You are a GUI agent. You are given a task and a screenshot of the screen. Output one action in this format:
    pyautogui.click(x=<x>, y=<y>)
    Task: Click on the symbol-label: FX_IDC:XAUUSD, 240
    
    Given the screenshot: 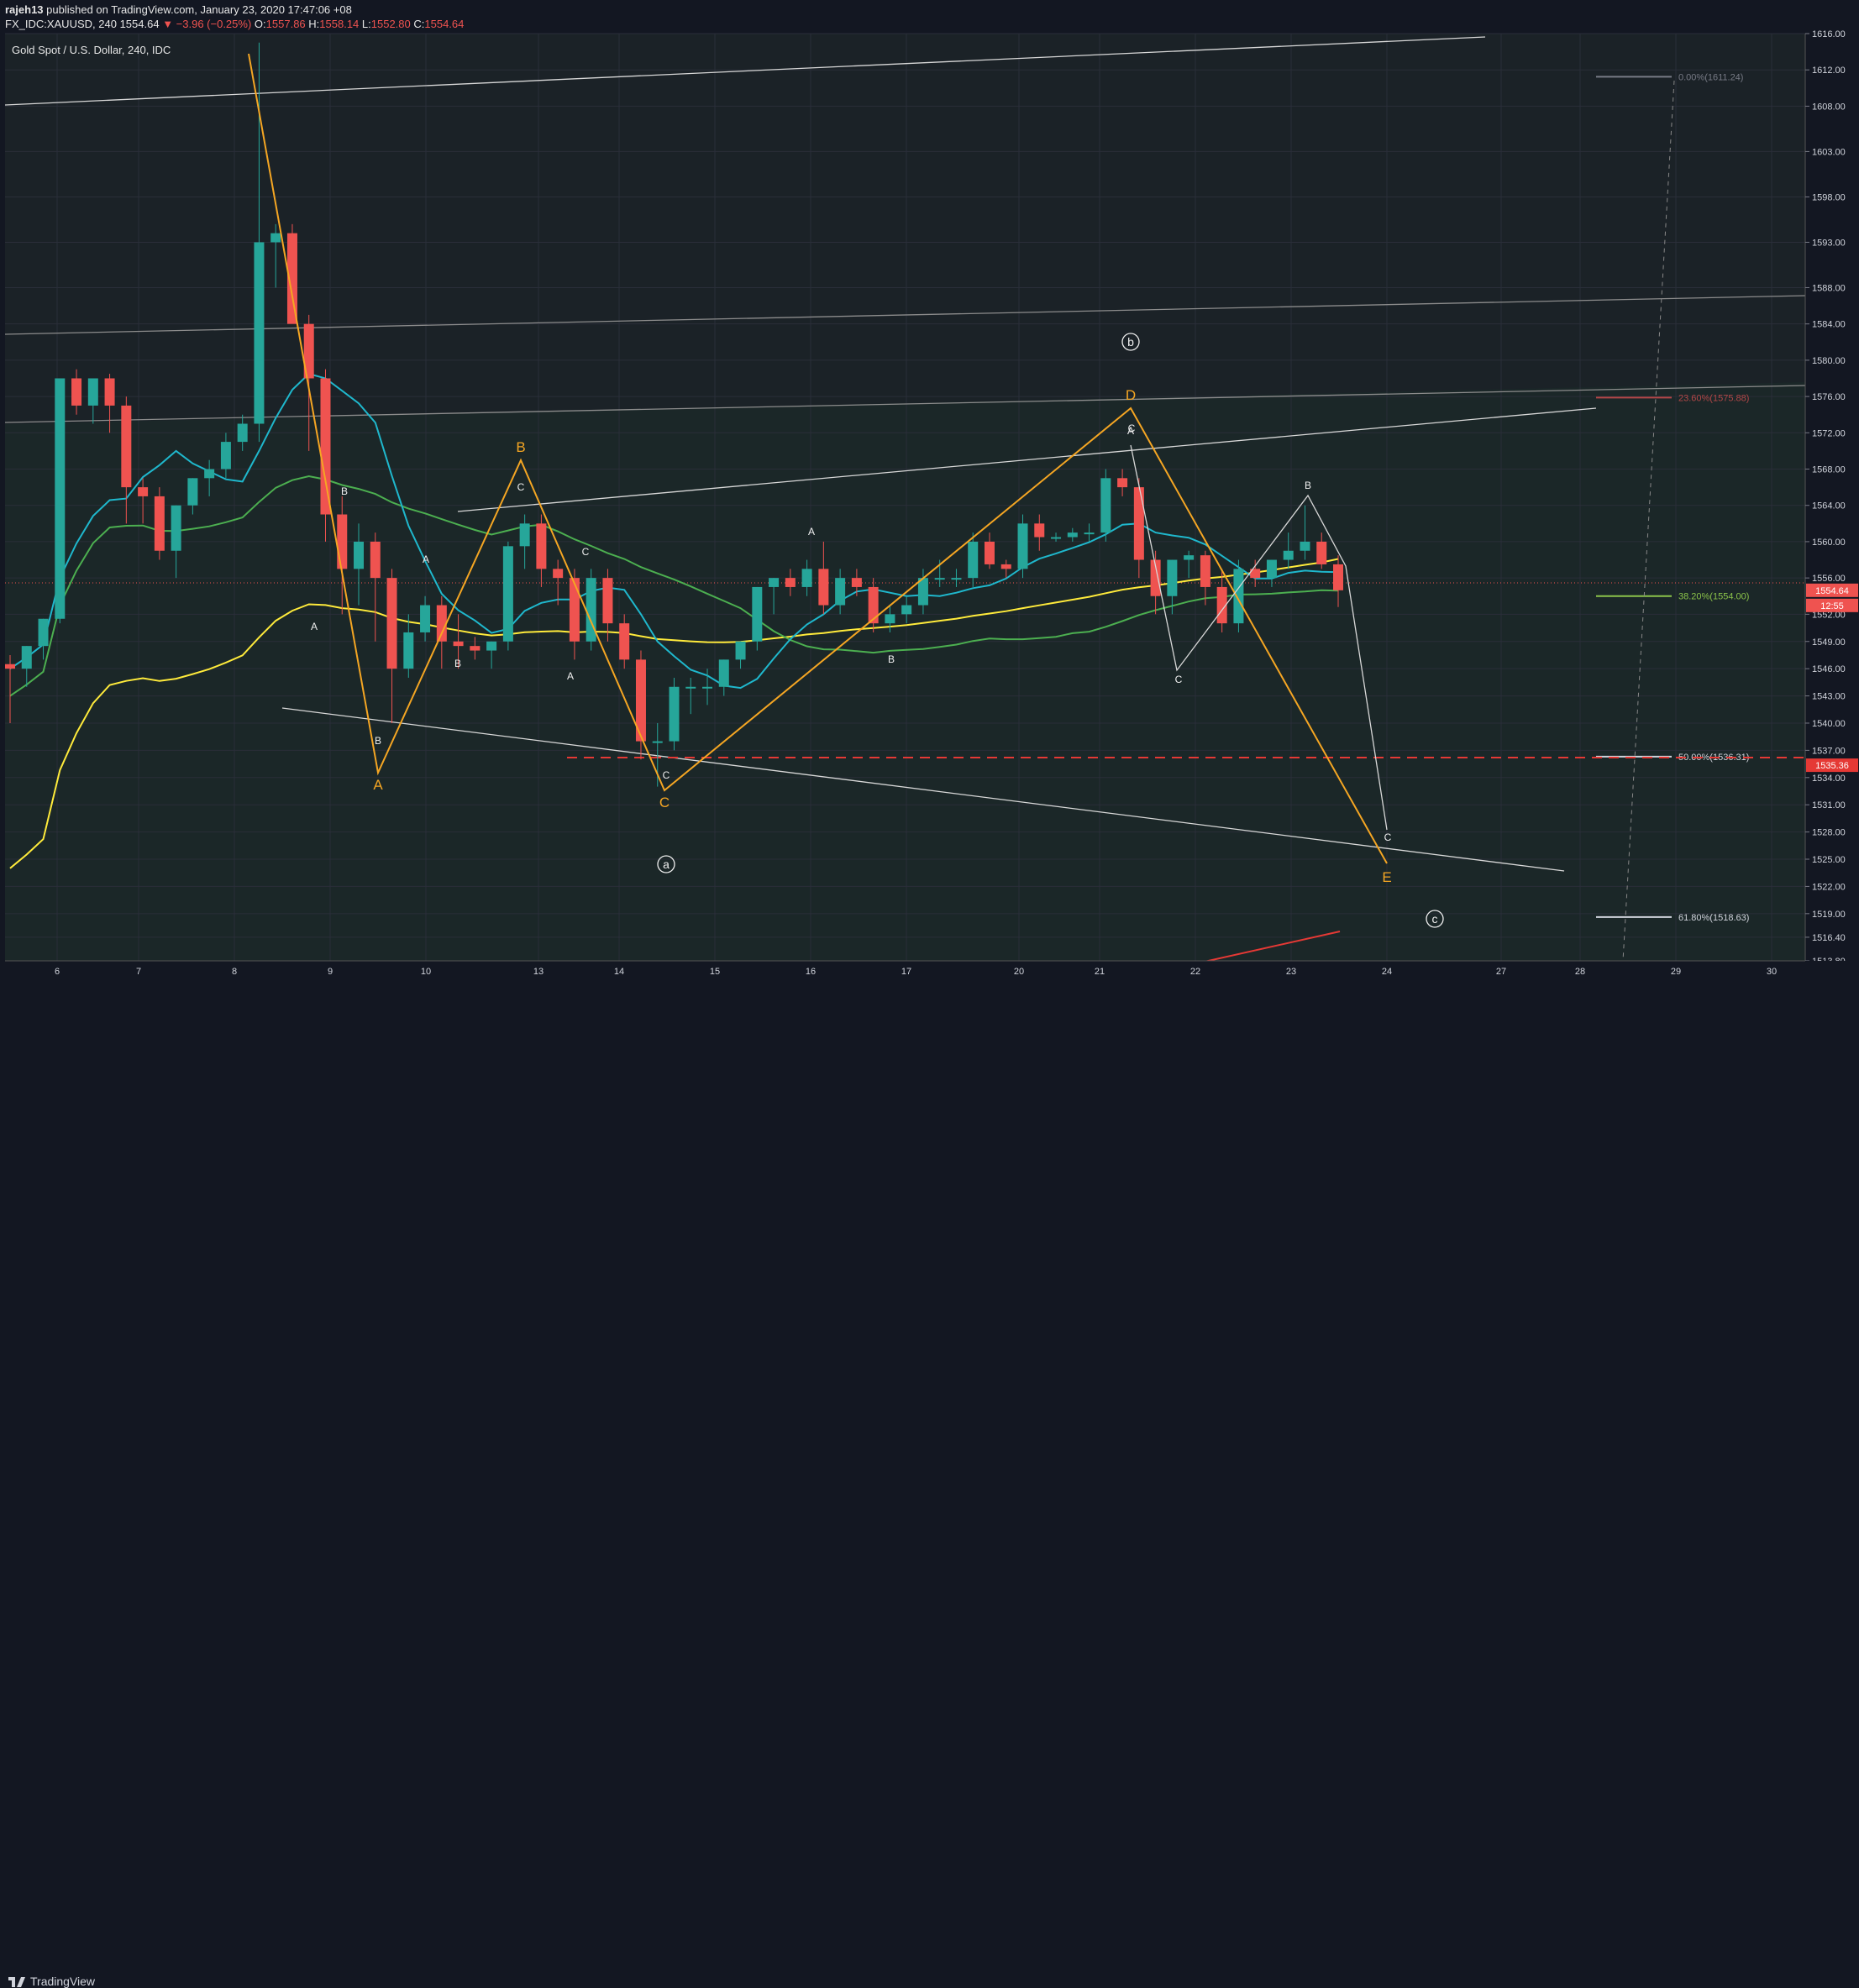 What is the action you would take?
    pyautogui.click(x=61, y=24)
    